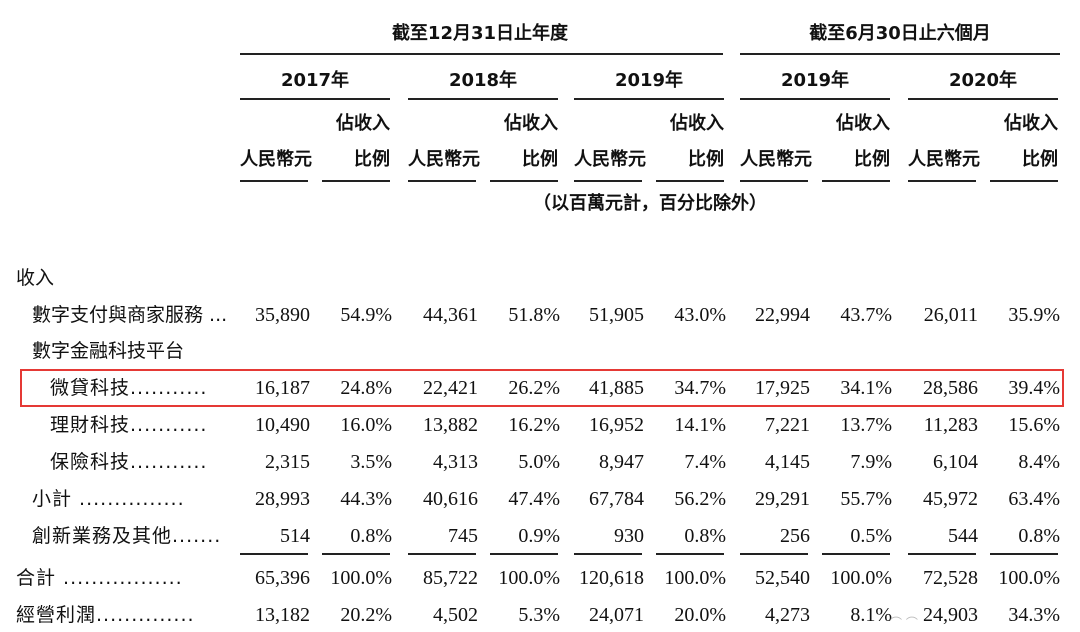 The width and height of the screenshot is (1080, 632). What do you see at coordinates (1034, 615) in the screenshot?
I see `table-cell: 34.3%` at bounding box center [1034, 615].